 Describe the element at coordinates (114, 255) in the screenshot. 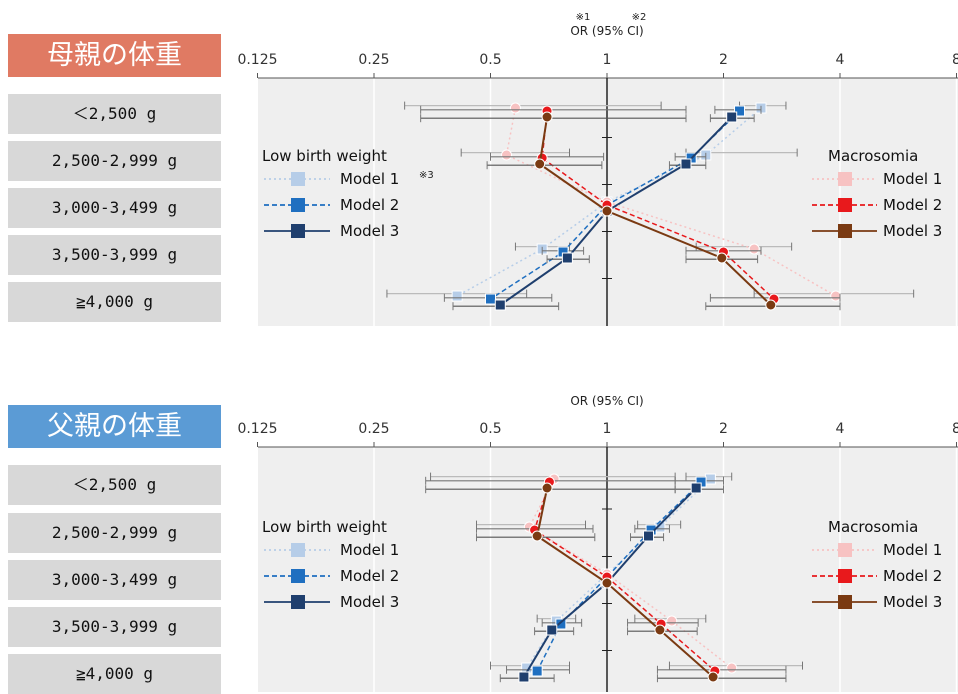

I see `mother-category-label: 3,500-3,999 g` at that location.